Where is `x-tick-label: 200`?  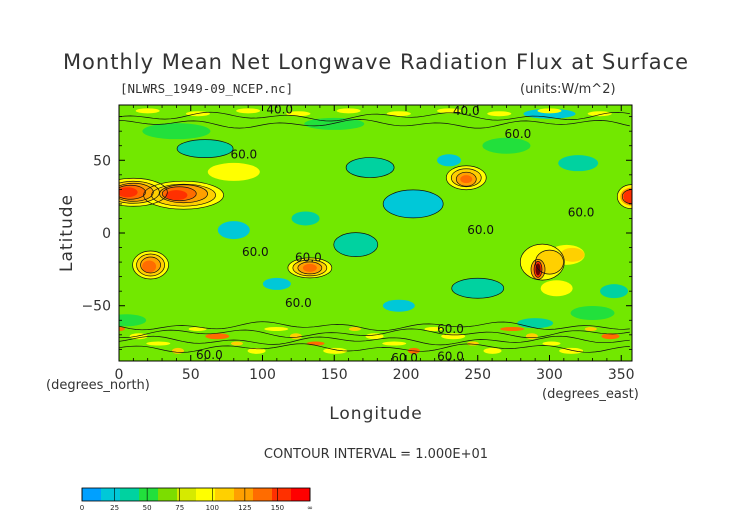 x-tick-label: 200 is located at coordinates (406, 375).